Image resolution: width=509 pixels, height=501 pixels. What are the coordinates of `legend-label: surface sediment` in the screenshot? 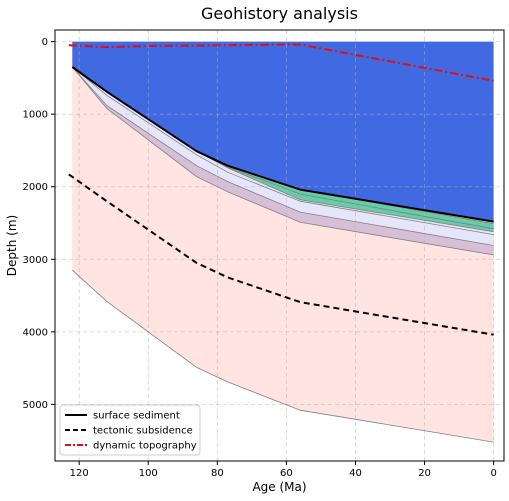 It's located at (136, 416).